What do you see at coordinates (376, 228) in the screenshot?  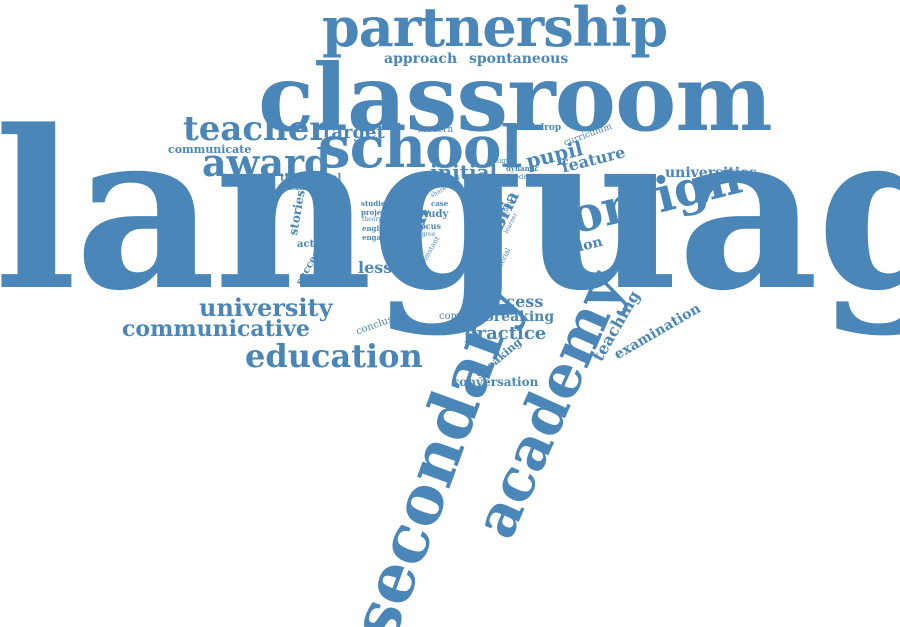 I see `word-english: english` at bounding box center [376, 228].